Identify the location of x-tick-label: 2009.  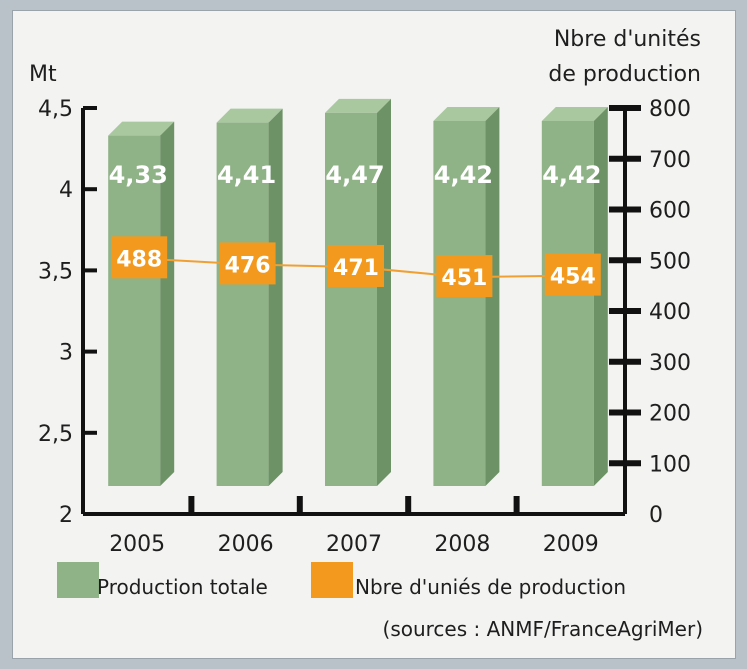
(571, 544).